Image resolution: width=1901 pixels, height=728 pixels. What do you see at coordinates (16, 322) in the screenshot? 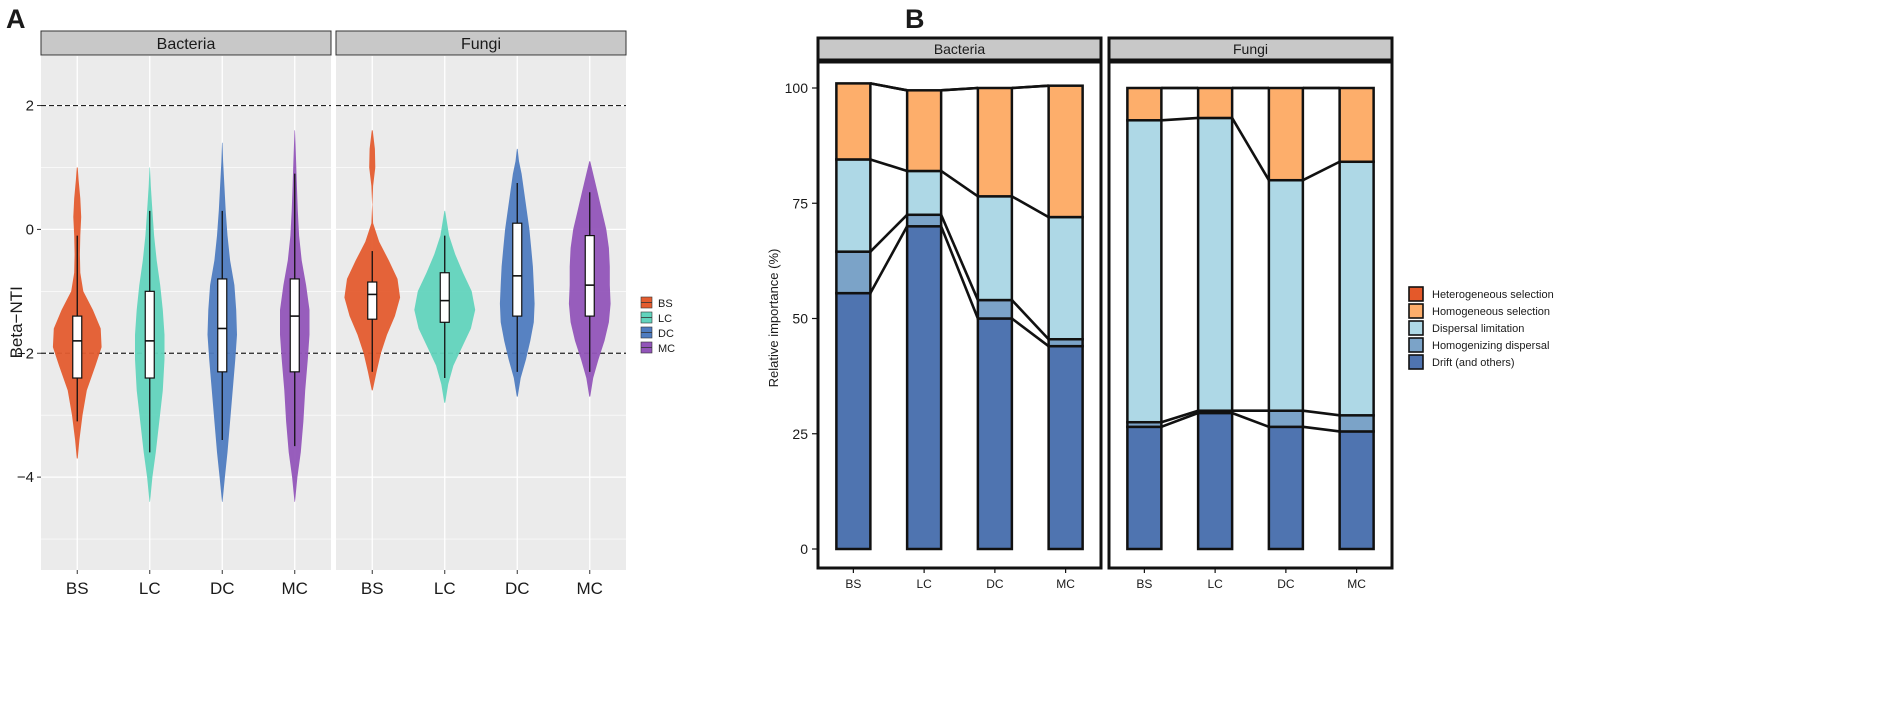
I see `y-axis-label: Beta−NTI` at bounding box center [16, 322].